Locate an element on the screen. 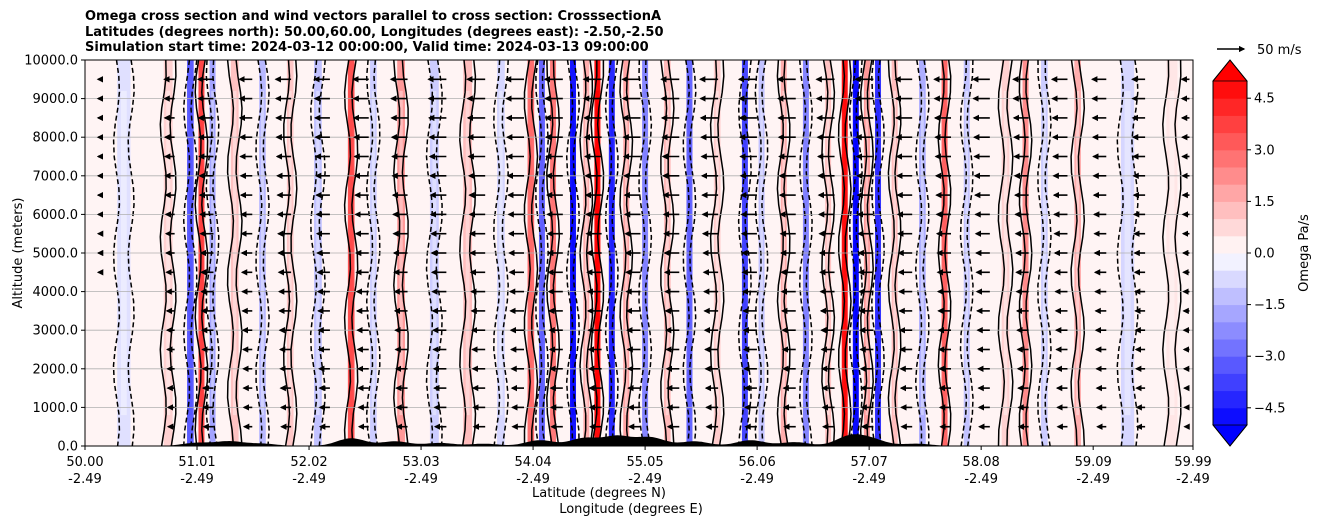  x-axis-label-longitude: Longitude (degrees E) is located at coordinates (631, 509).